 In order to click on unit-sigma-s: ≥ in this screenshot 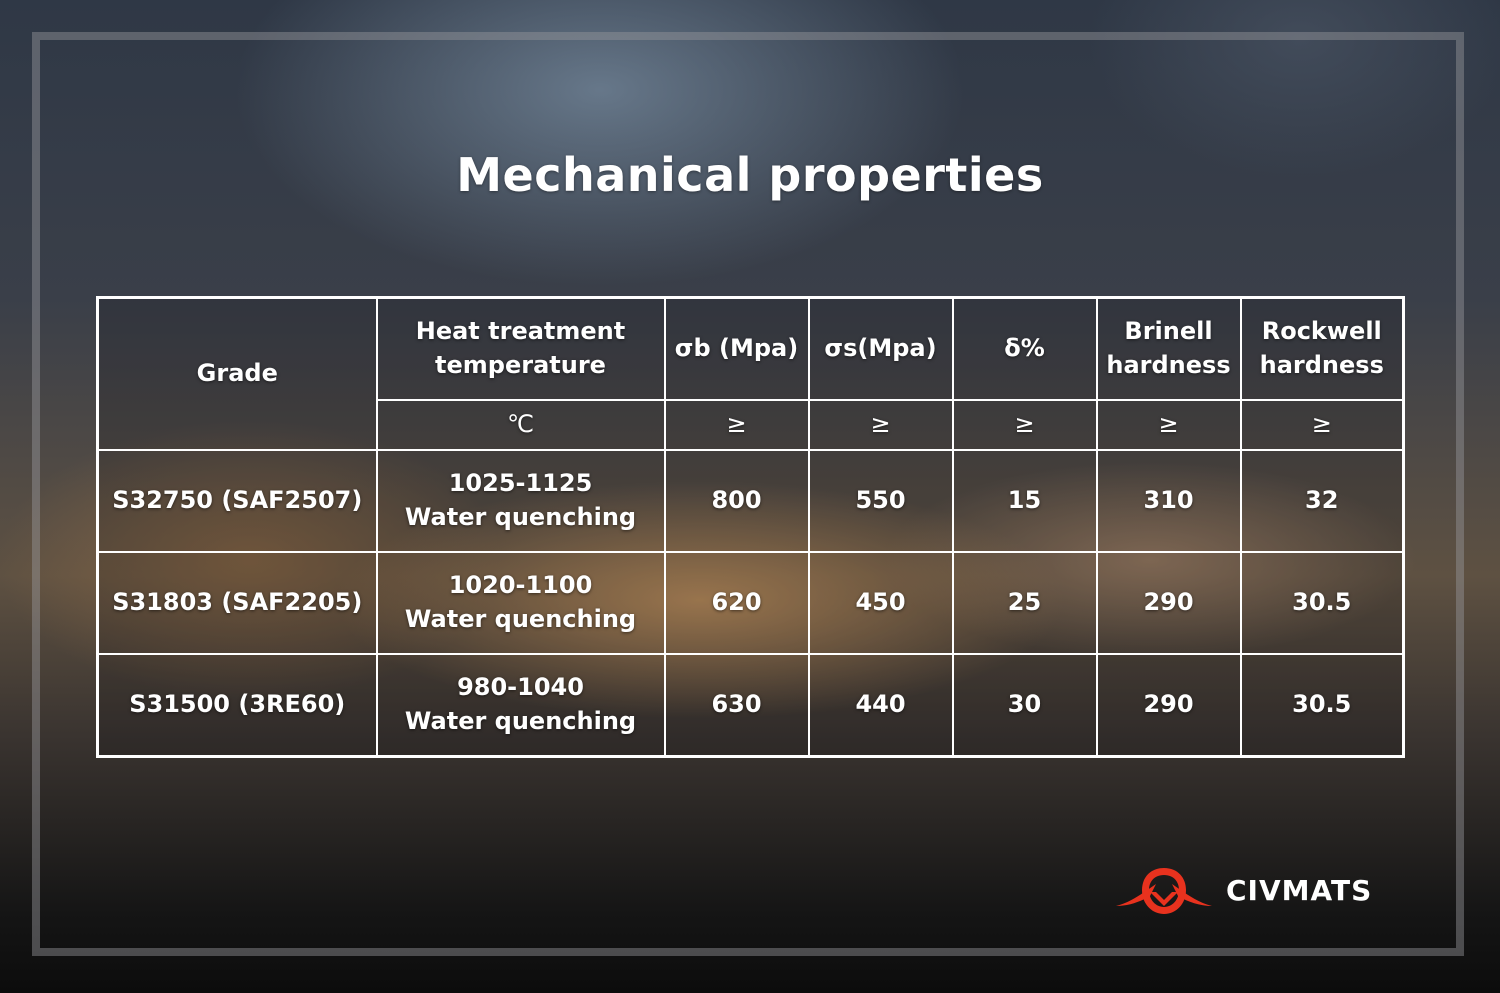, I will do `click(880, 425)`.